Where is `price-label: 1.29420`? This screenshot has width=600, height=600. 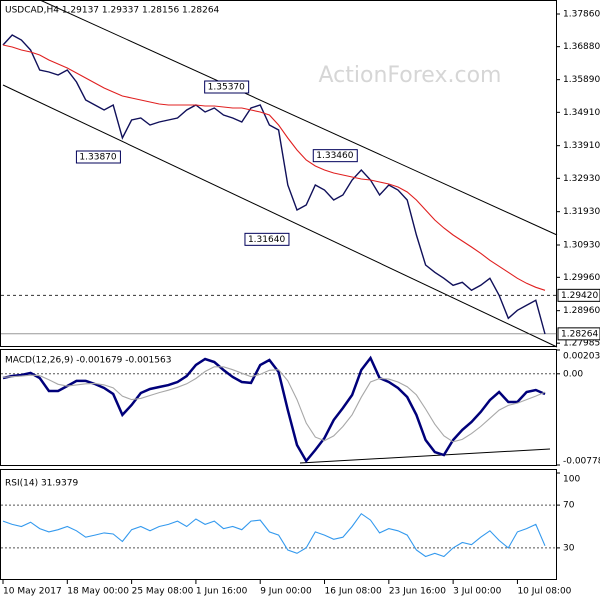 price-label: 1.29420 is located at coordinates (579, 296).